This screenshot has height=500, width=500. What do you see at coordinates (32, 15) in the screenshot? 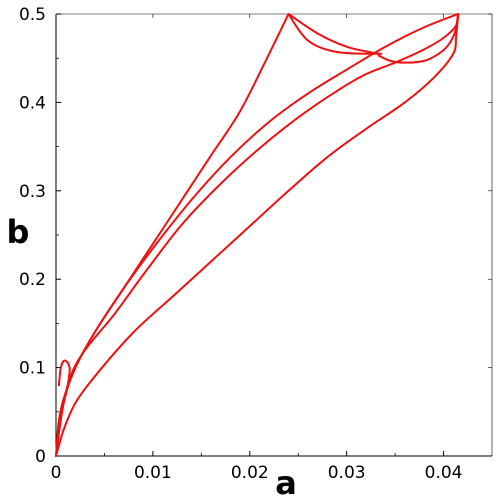
I see `y-tick-label: 0.5` at bounding box center [32, 15].